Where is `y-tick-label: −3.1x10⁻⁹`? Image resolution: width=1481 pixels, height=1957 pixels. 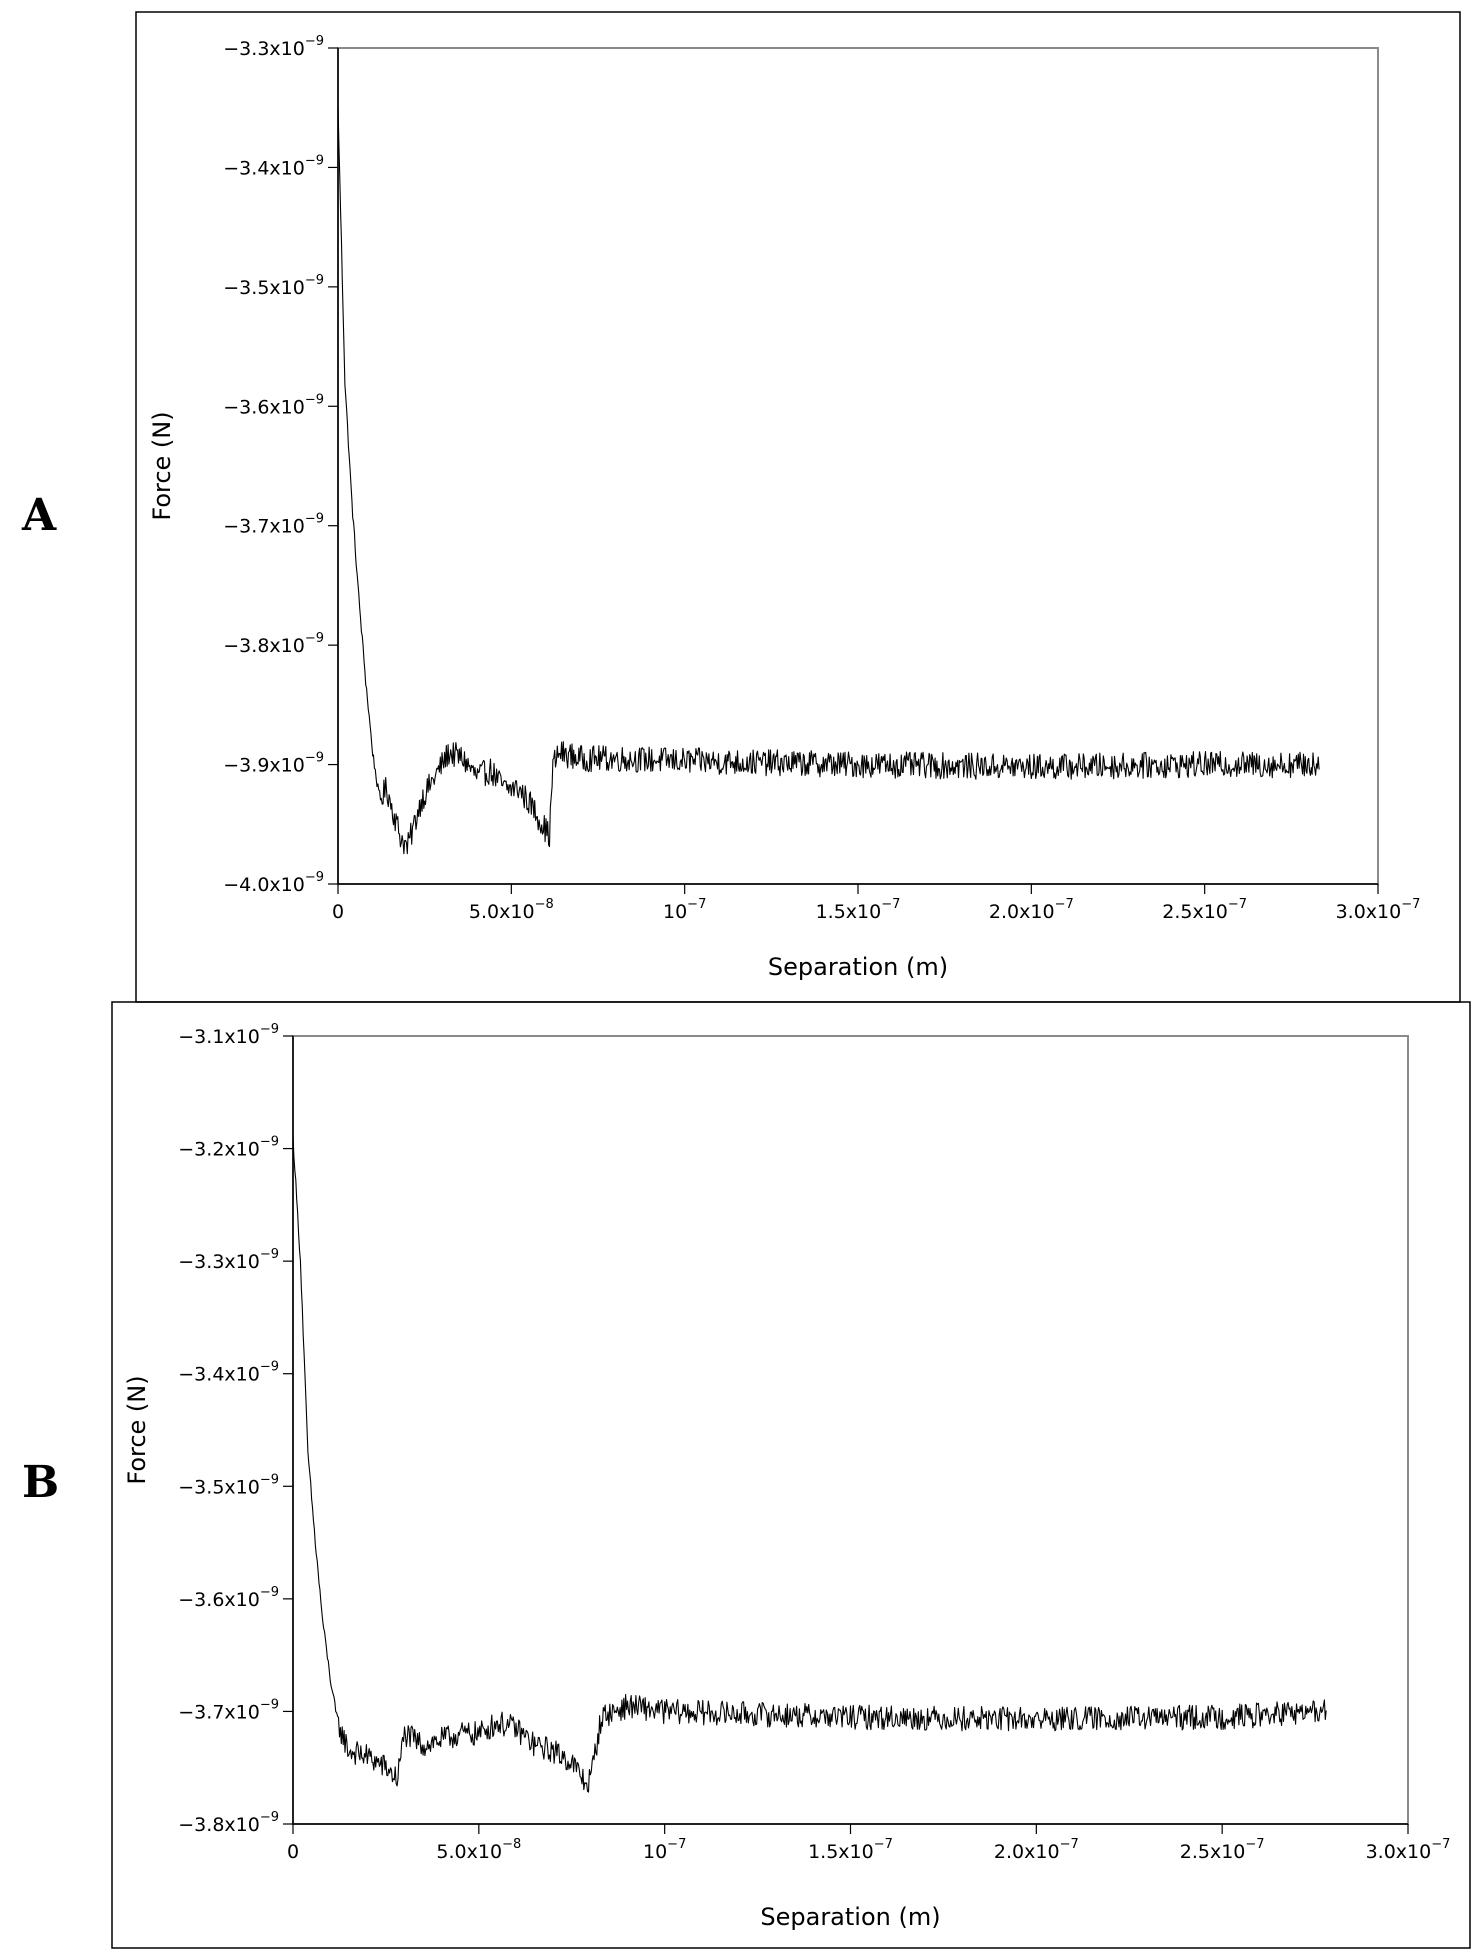
y-tick-label: −3.1x10⁻⁹ is located at coordinates (228, 1035).